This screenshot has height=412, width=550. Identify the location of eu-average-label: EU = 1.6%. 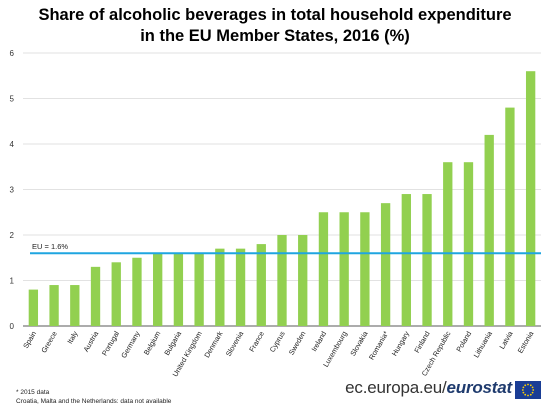
(50, 246).